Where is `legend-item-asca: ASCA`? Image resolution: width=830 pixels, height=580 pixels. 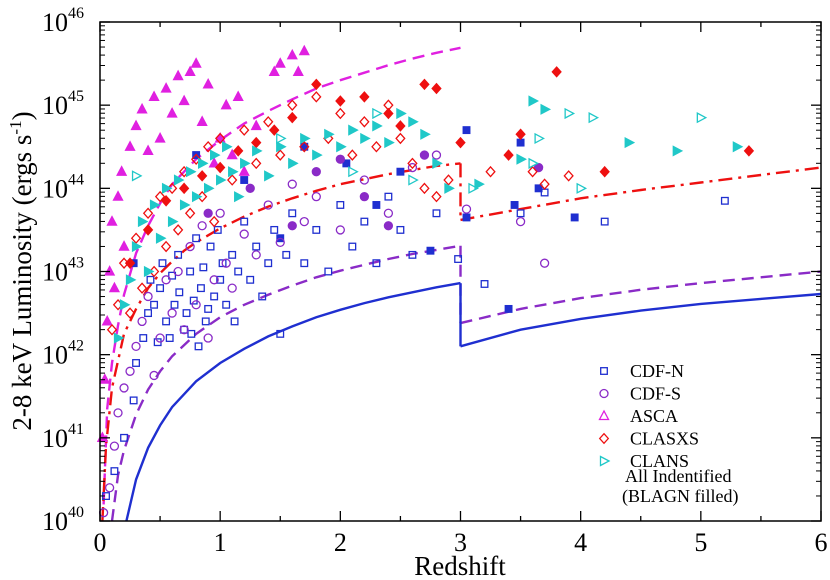 legend-item-asca: ASCA is located at coordinates (638, 416).